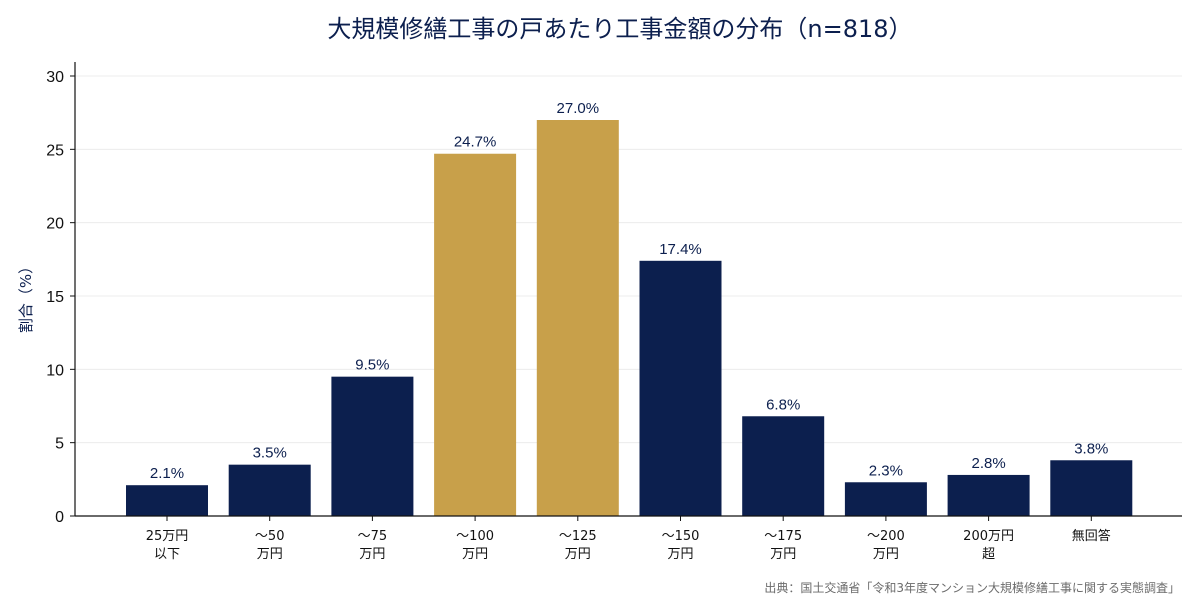 This screenshot has width=1200, height=600. Describe the element at coordinates (783, 404) in the screenshot. I see `data-label: 6.8%` at that location.